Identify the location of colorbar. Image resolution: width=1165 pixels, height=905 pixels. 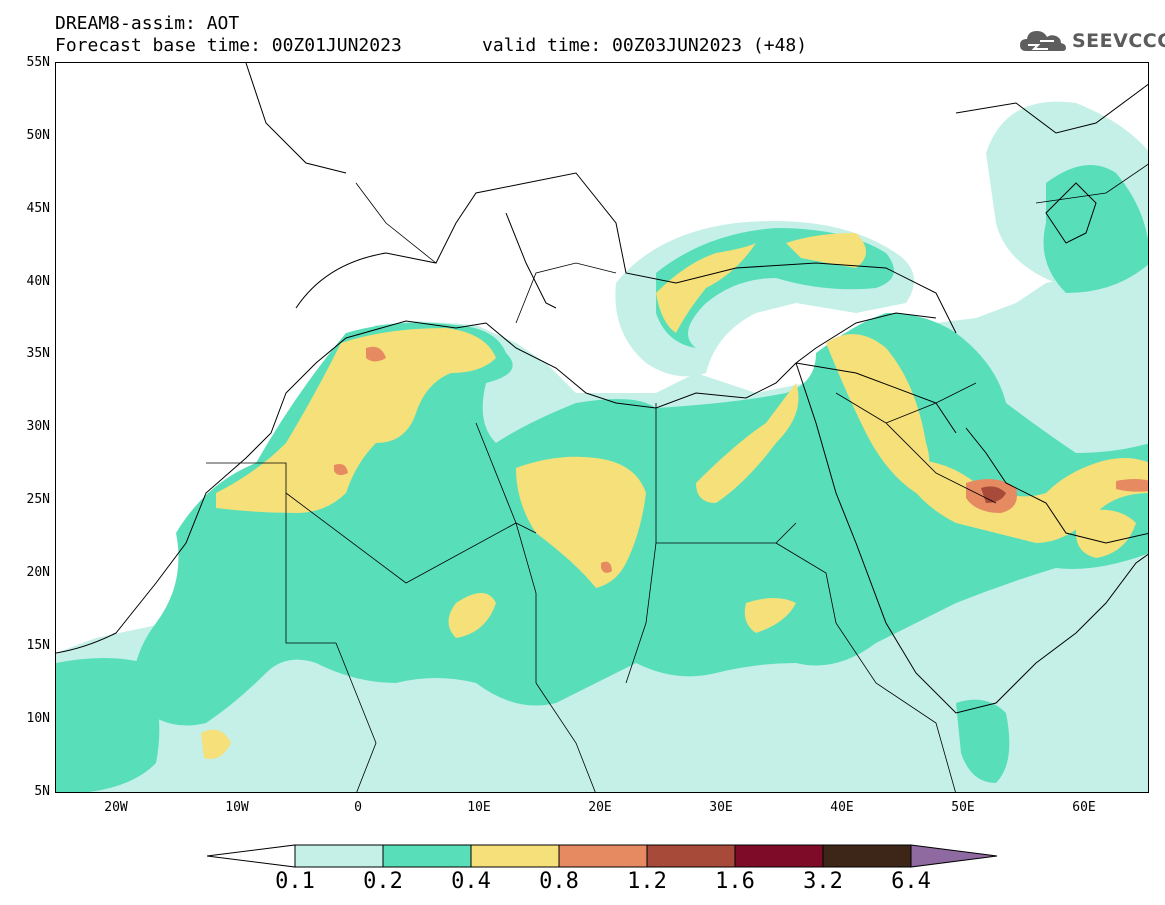
(602, 858).